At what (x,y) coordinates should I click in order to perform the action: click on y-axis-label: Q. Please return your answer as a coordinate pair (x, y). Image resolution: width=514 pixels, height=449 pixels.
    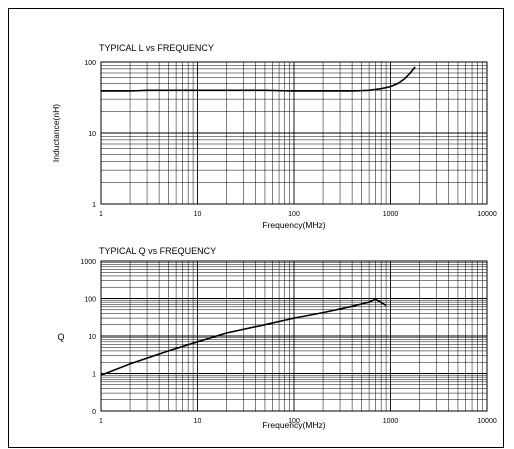
    Looking at the image, I should click on (60, 337).